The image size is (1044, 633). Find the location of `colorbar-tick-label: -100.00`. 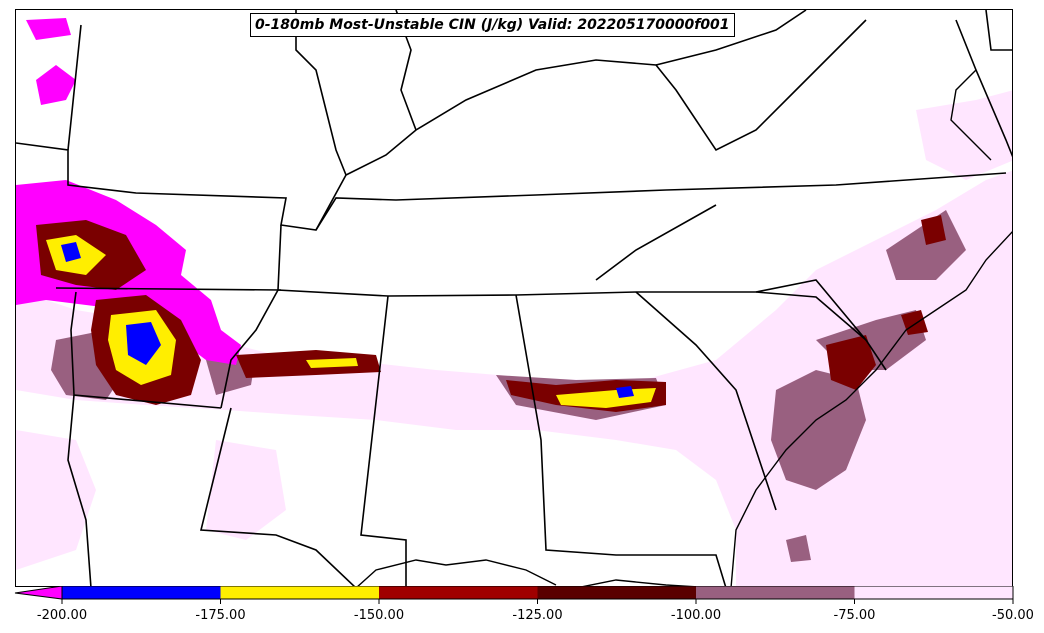

colorbar-tick-label: -100.00 is located at coordinates (696, 615).